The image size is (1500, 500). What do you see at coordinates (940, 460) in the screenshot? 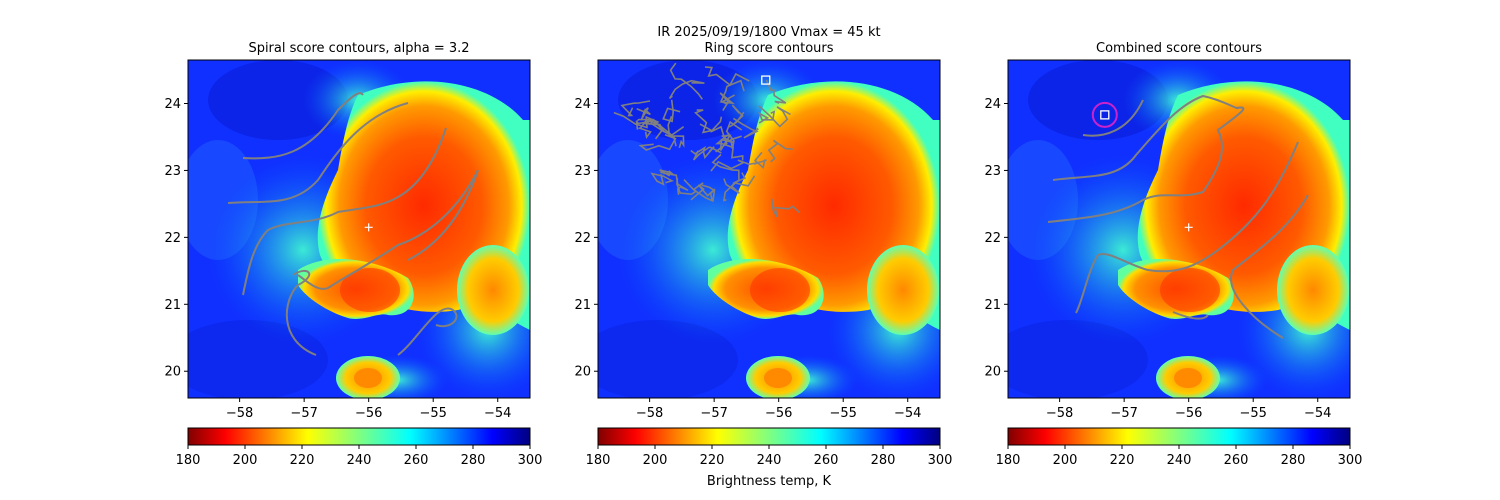
I see `colorbar-tick-label: 300` at bounding box center [940, 460].